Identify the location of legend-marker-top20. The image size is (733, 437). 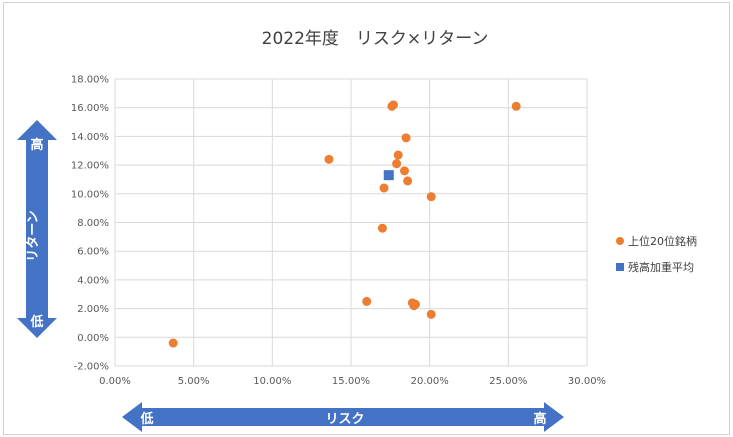
(620, 241).